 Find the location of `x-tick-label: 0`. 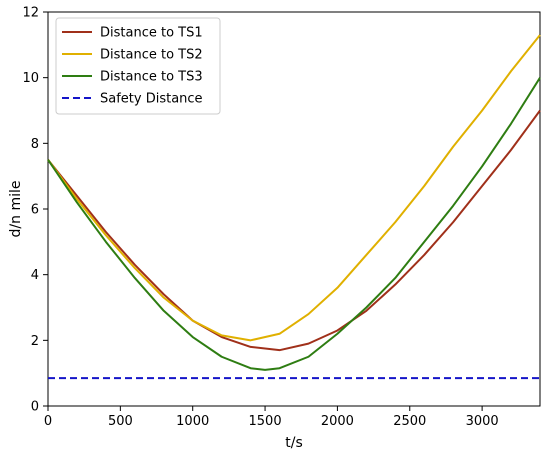

x-tick-label: 0 is located at coordinates (48, 421).